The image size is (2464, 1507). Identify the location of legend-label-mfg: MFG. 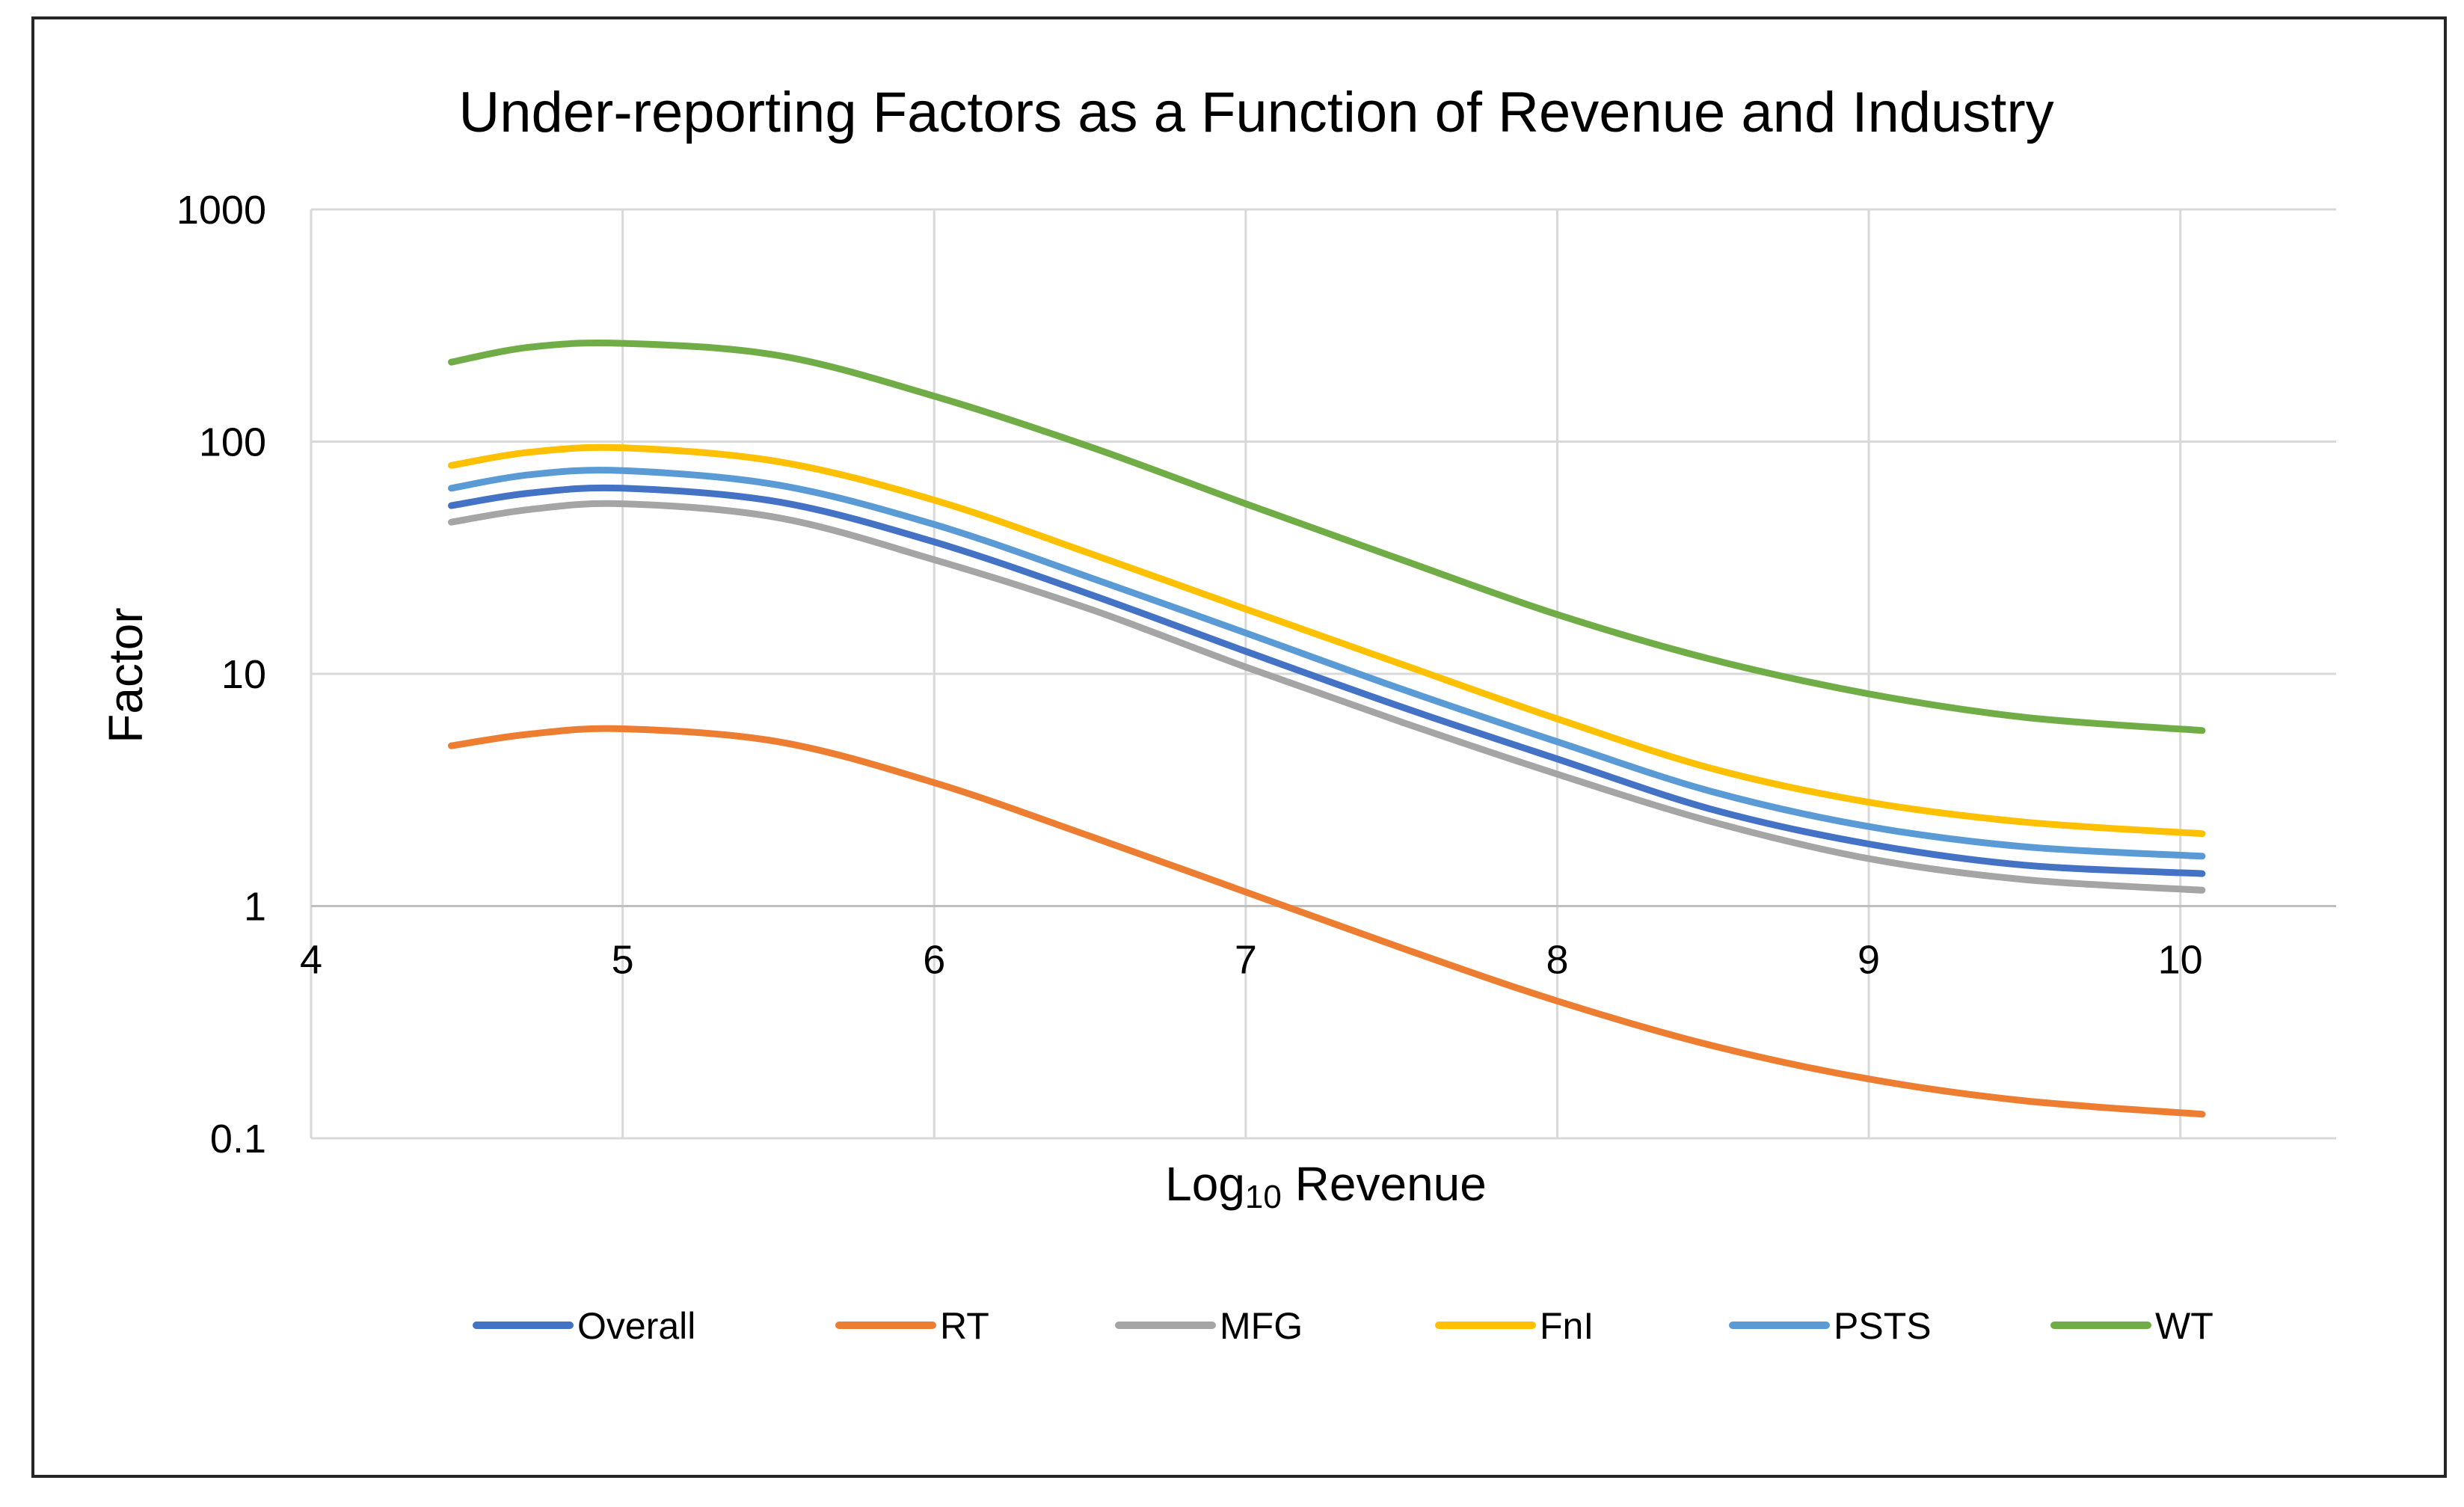
(1261, 1326).